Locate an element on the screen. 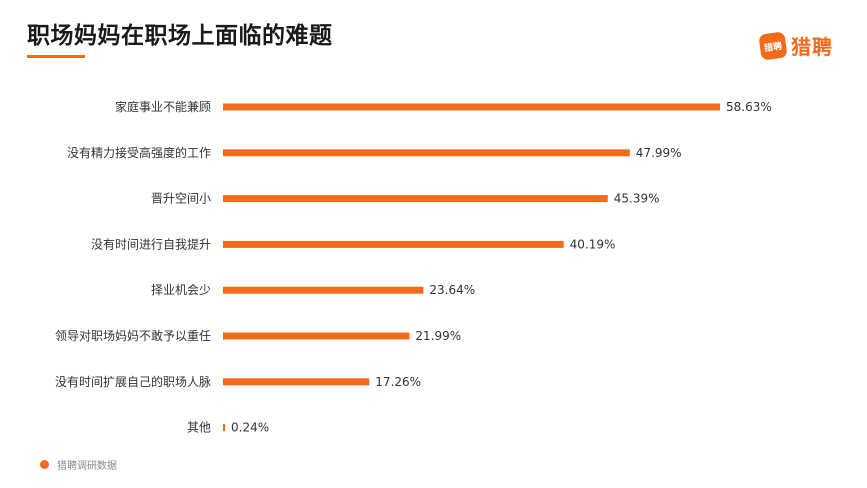  logo-text: 猎聘 is located at coordinates (812, 47).